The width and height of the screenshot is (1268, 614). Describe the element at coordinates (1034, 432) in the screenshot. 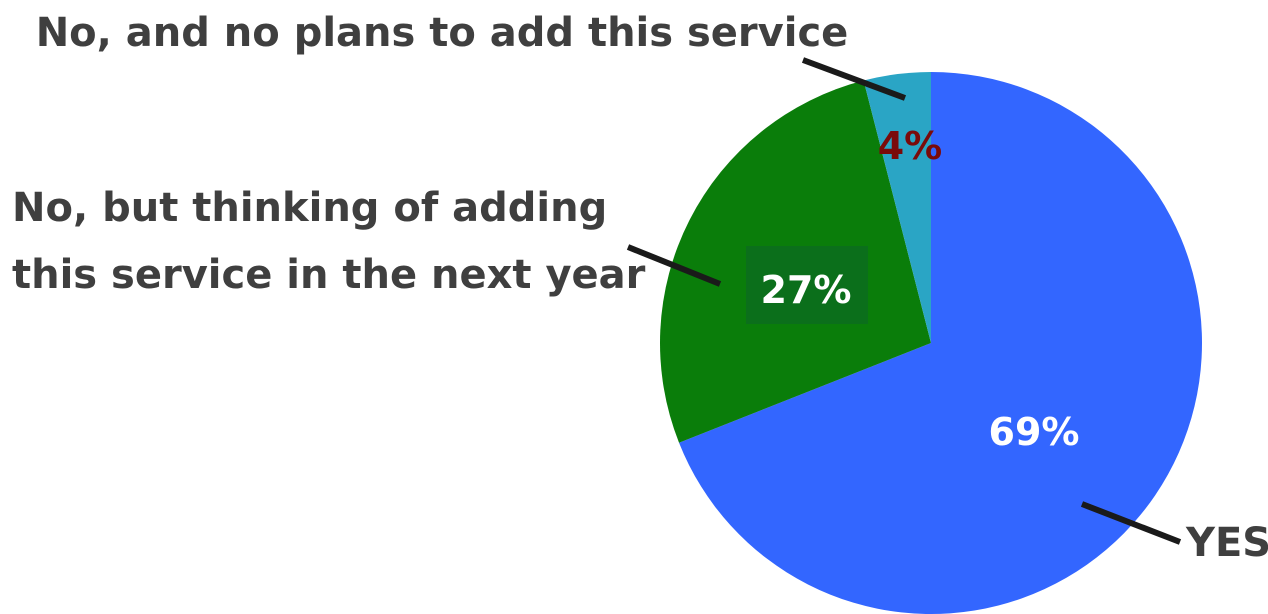

I see `value-label-yes: 69%` at that location.